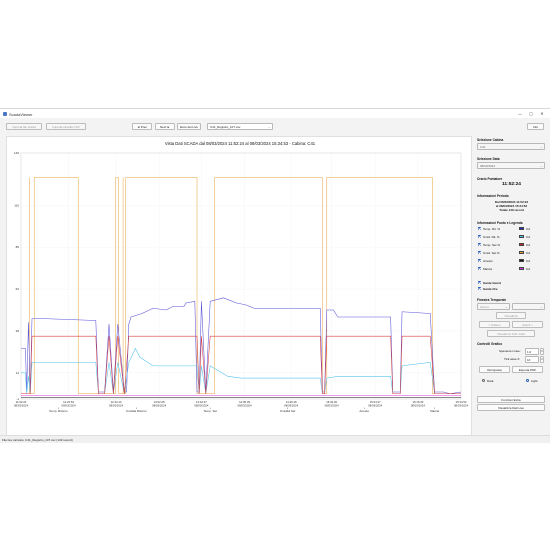 The image size is (550, 550). Describe the element at coordinates (21, 114) in the screenshot. I see `window-title: ScadaViewer` at that location.